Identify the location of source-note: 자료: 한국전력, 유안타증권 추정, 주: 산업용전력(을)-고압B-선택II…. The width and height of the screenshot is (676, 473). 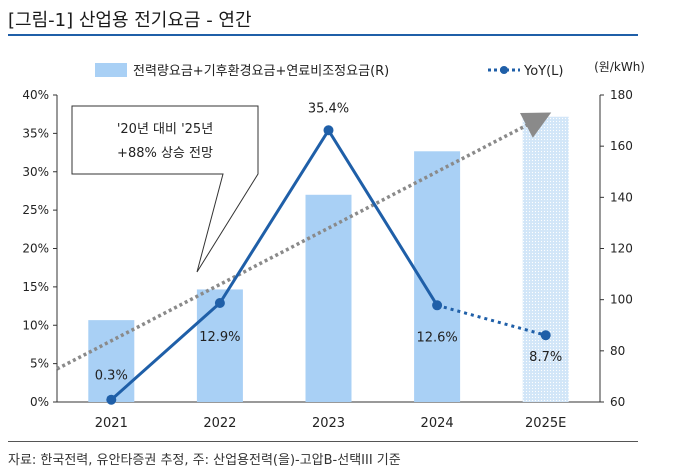
(204, 460).